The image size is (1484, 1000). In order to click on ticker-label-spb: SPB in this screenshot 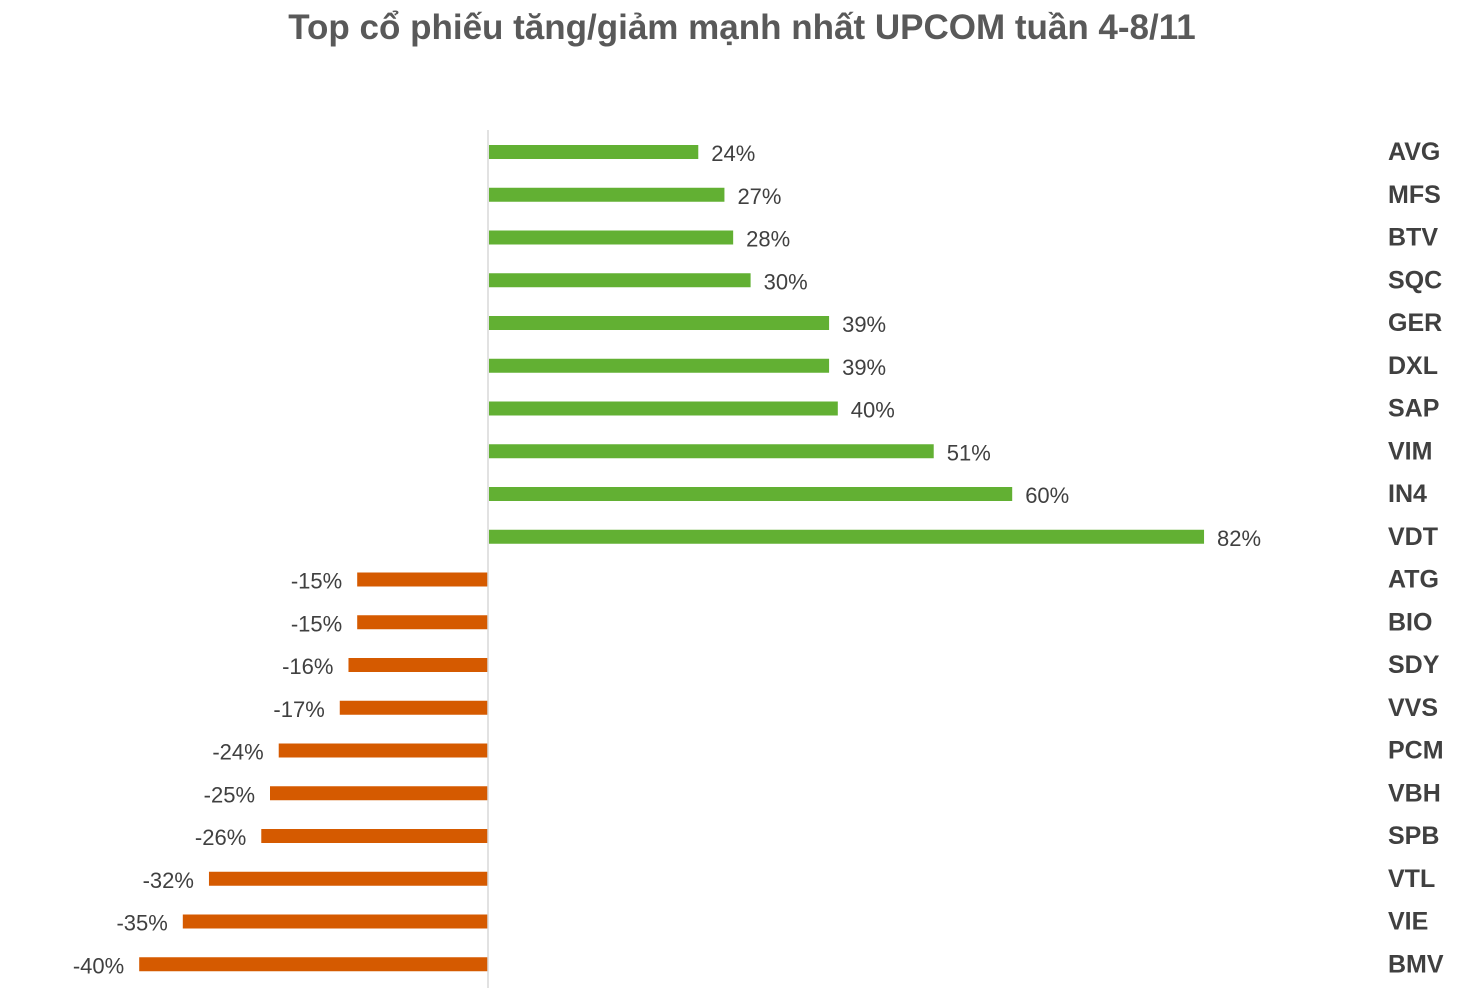, I will do `click(1413, 836)`.